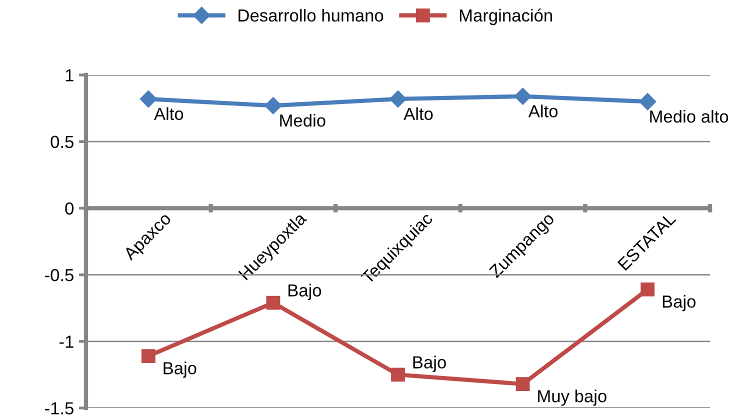 The width and height of the screenshot is (733, 419). What do you see at coordinates (303, 120) in the screenshot?
I see `data-label: Medio` at bounding box center [303, 120].